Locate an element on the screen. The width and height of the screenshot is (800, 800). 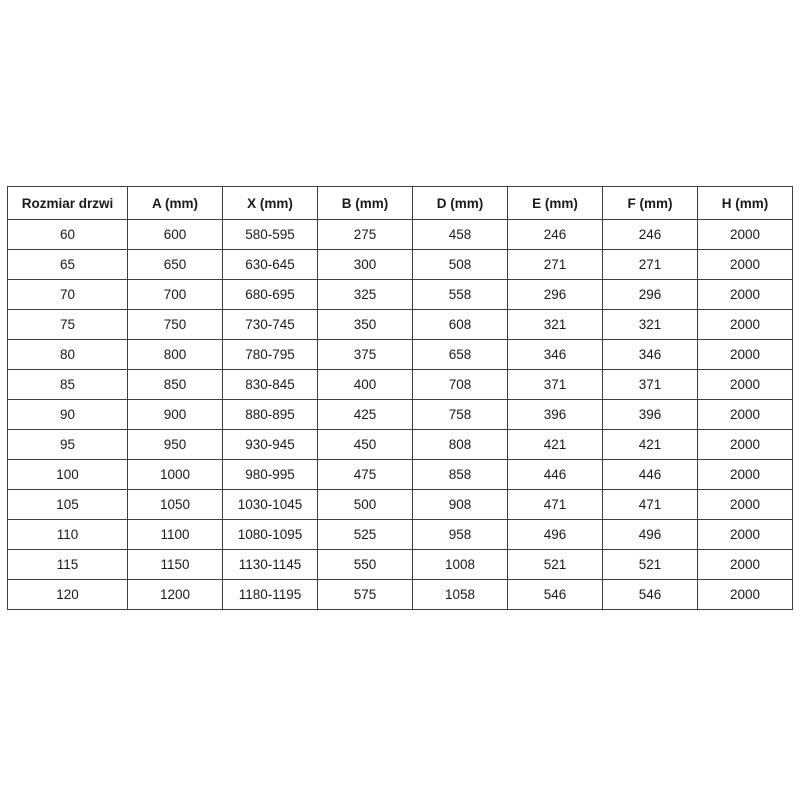
table-cell: 858 is located at coordinates (460, 474).